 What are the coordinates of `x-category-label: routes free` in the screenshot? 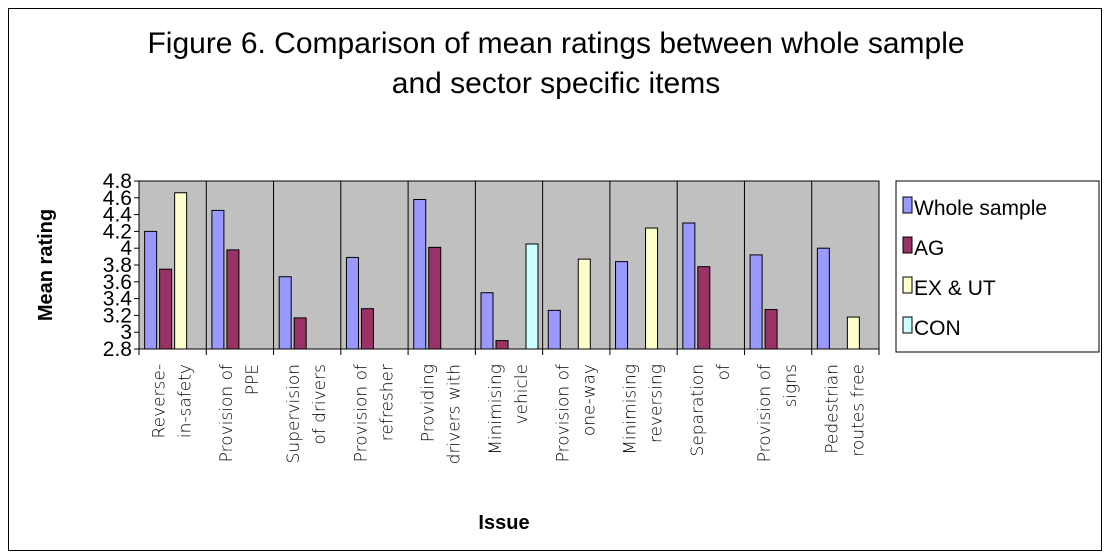 It's located at (858, 410).